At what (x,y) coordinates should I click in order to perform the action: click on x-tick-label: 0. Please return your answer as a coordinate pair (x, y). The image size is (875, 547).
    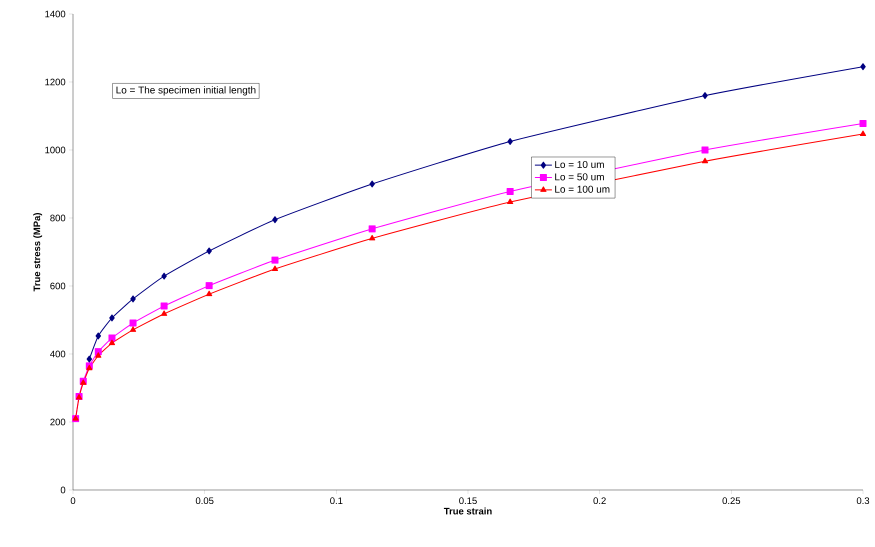
    Looking at the image, I should click on (73, 500).